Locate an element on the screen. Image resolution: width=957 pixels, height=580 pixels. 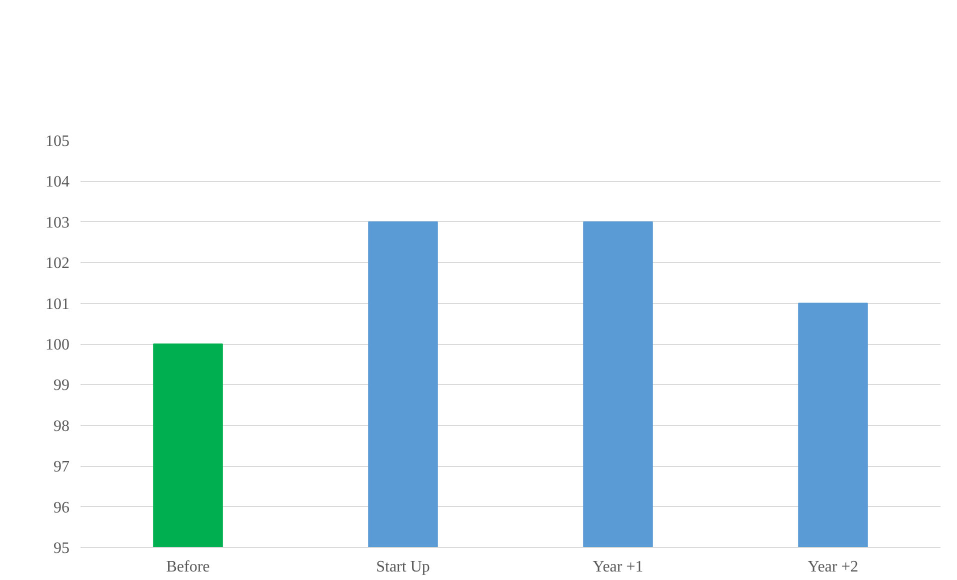
x-tick-label: Before is located at coordinates (188, 567).